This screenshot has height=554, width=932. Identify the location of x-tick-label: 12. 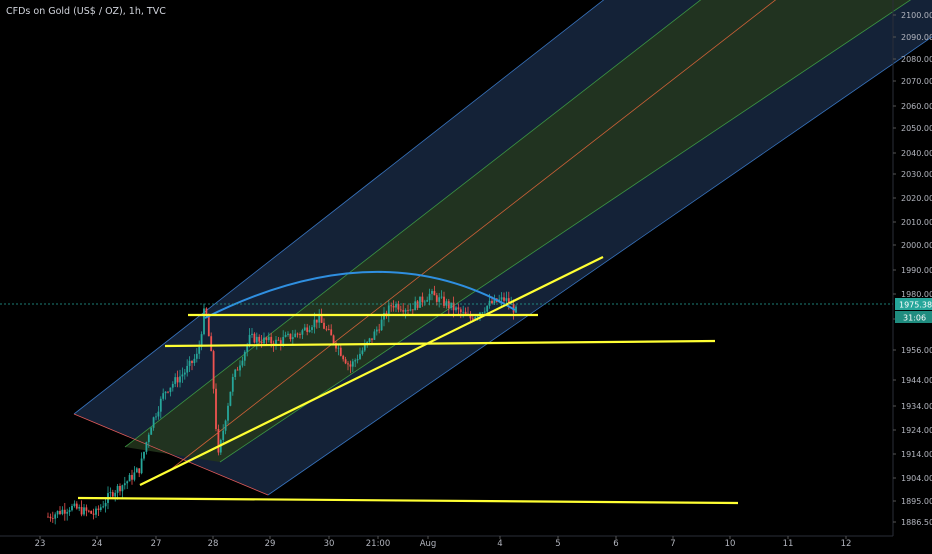
(846, 544).